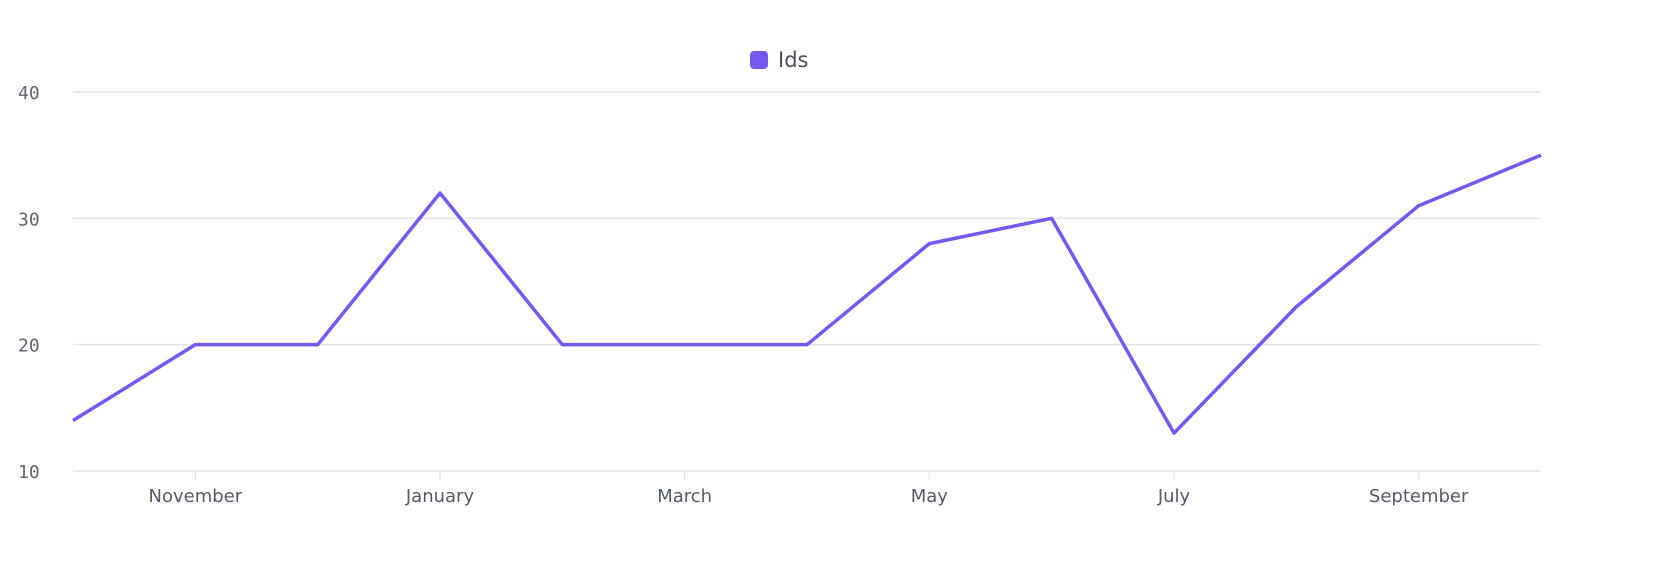  Describe the element at coordinates (29, 93) in the screenshot. I see `y-tick-label: 40` at that location.